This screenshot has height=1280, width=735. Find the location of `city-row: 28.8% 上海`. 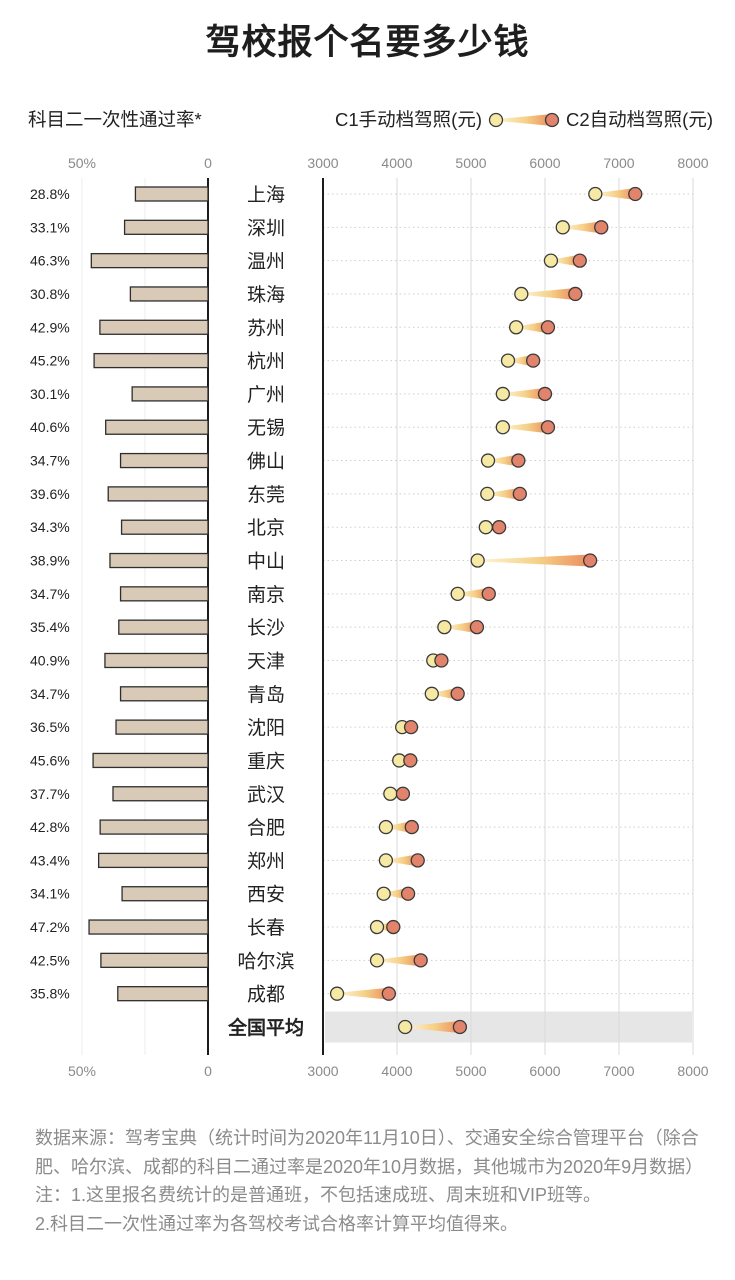

city-row: 28.8% 上海 is located at coordinates (336, 195).